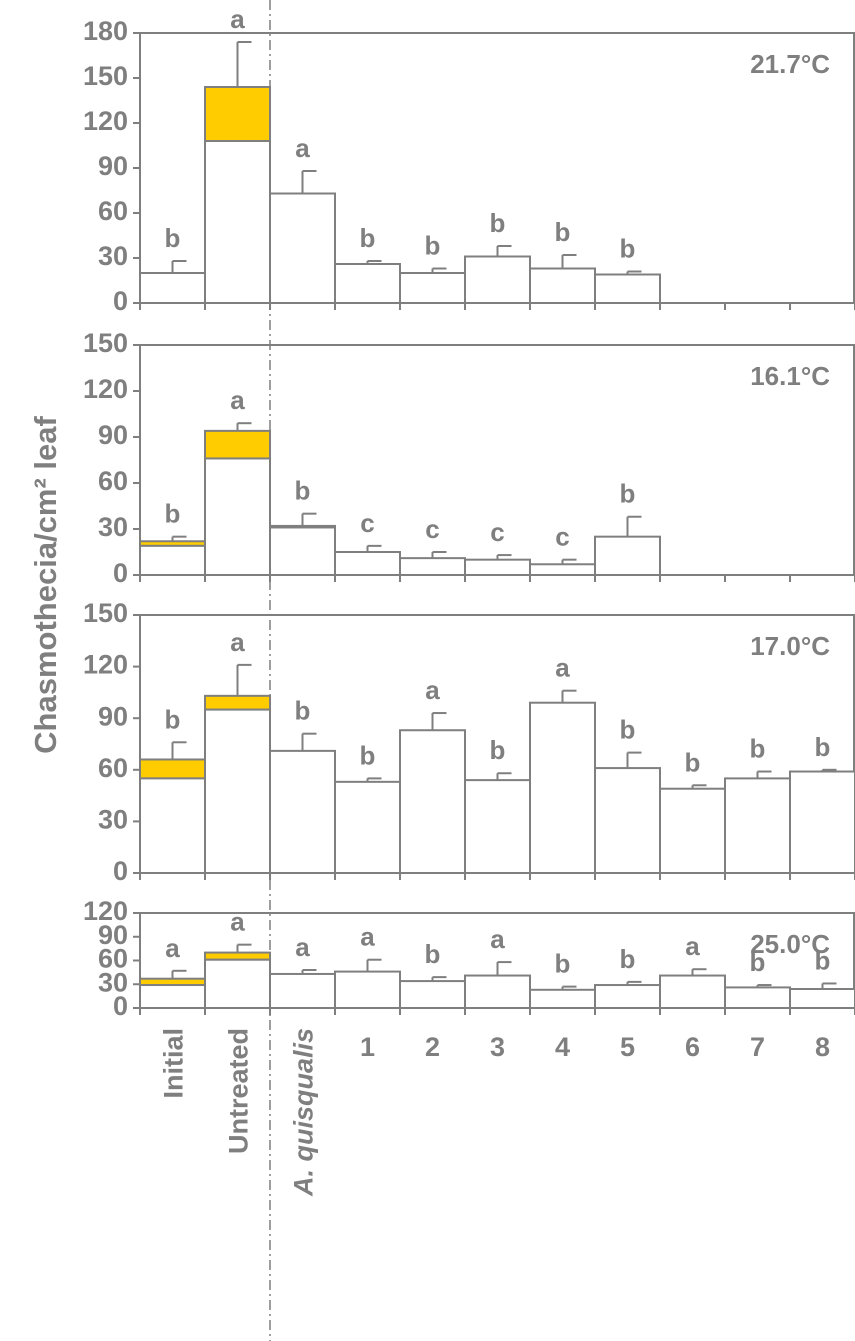 The width and height of the screenshot is (855, 1341). Describe the element at coordinates (790, 944) in the screenshot. I see `panel-temperature-label: 25.0°C` at that location.